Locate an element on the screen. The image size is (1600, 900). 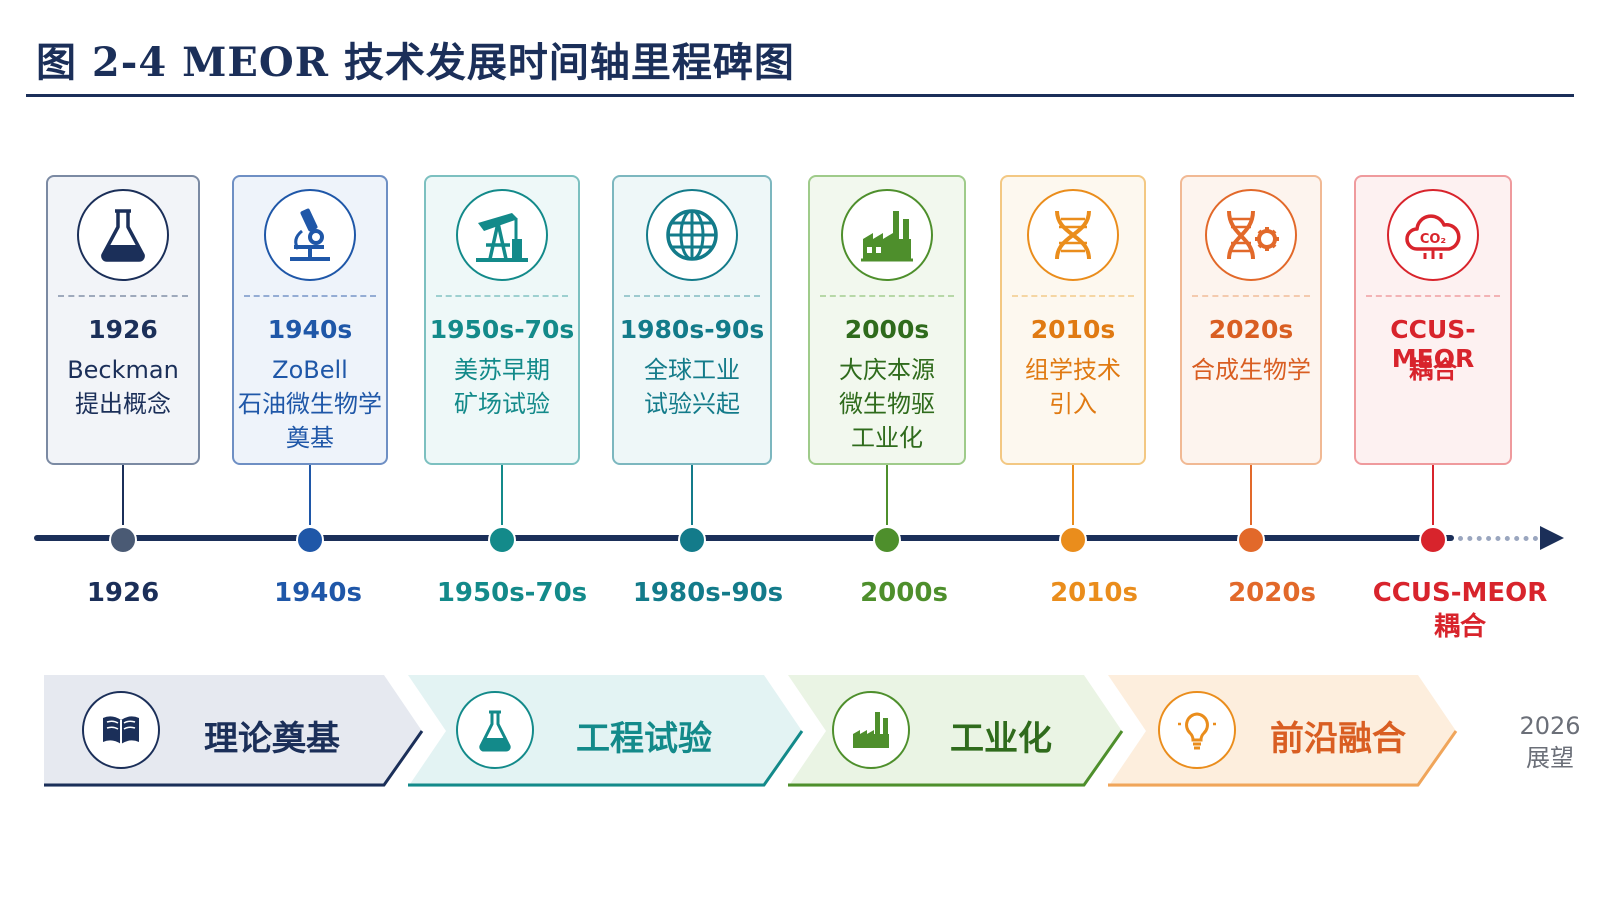
milestone-card-1940s: 1940s ZoBell 石油微生物学 奠基 is located at coordinates (310, 320).